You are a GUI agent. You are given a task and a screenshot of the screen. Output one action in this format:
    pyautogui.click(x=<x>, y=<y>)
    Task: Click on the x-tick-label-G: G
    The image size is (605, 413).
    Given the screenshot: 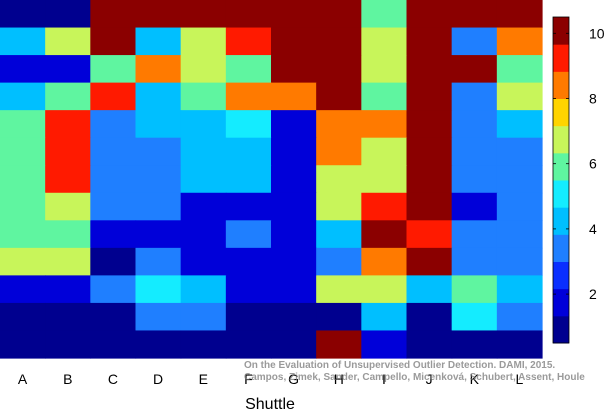 What is the action you would take?
    pyautogui.click(x=293, y=379)
    